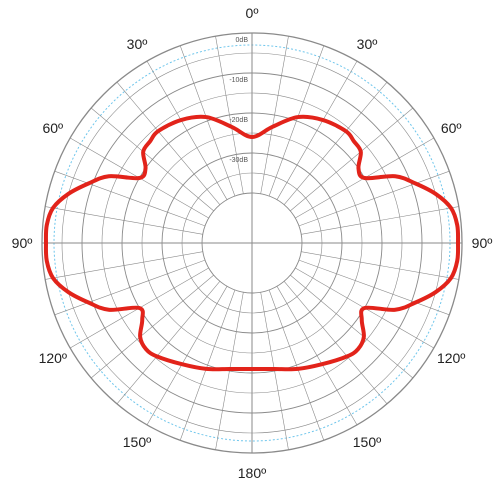  I want to click on db-label: -10dB, so click(238, 80).